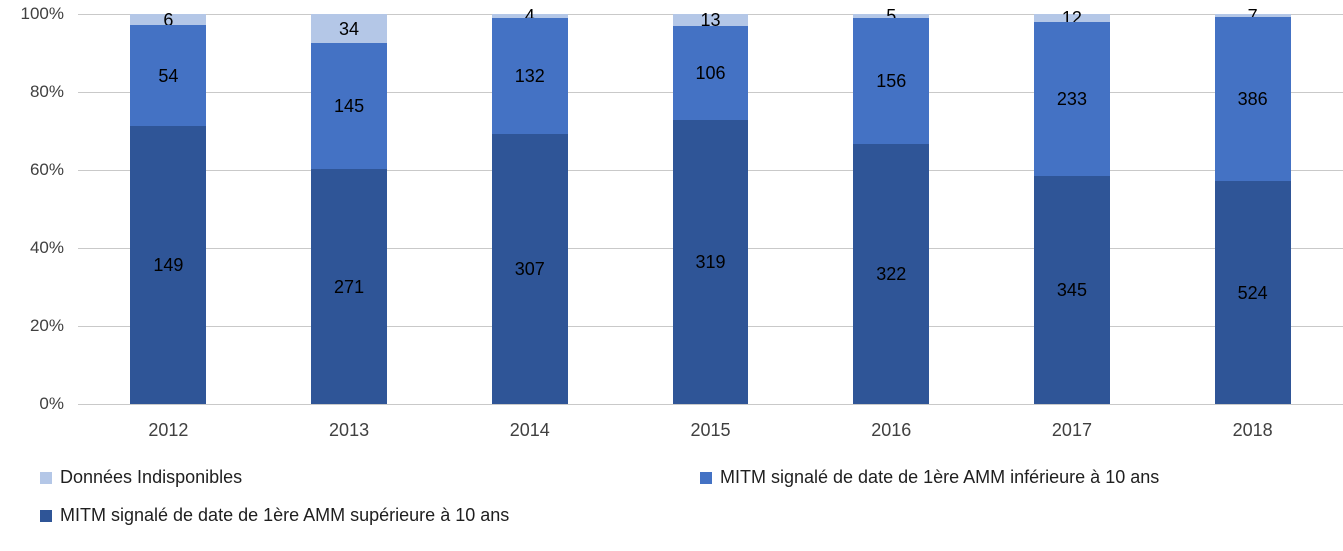  I want to click on gridline, so click(710, 404).